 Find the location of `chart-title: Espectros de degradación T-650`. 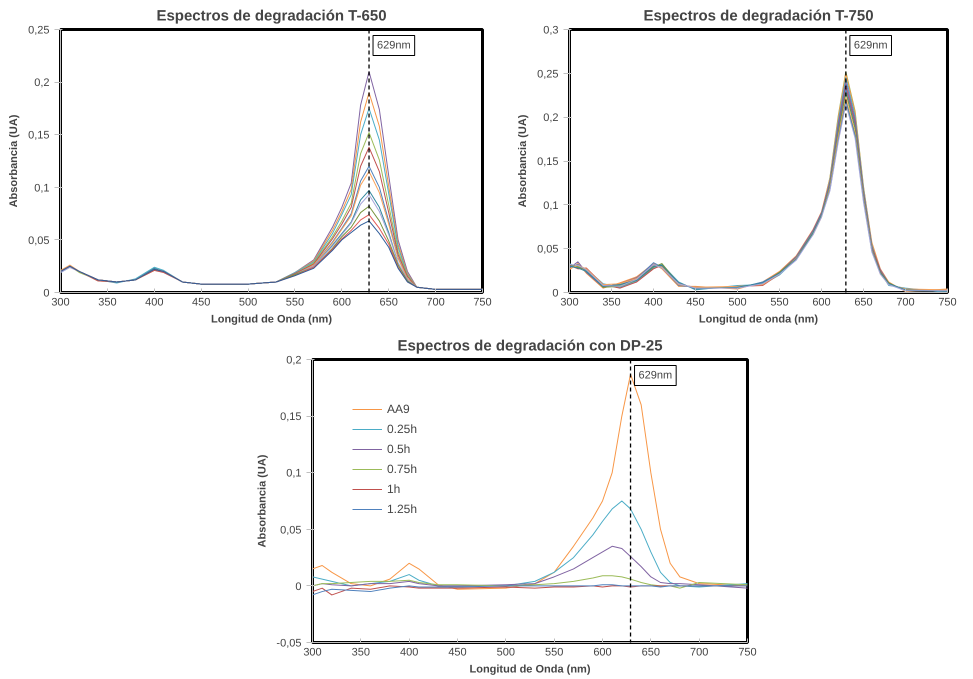

chart-title: Espectros de degradación T-650 is located at coordinates (271, 16).